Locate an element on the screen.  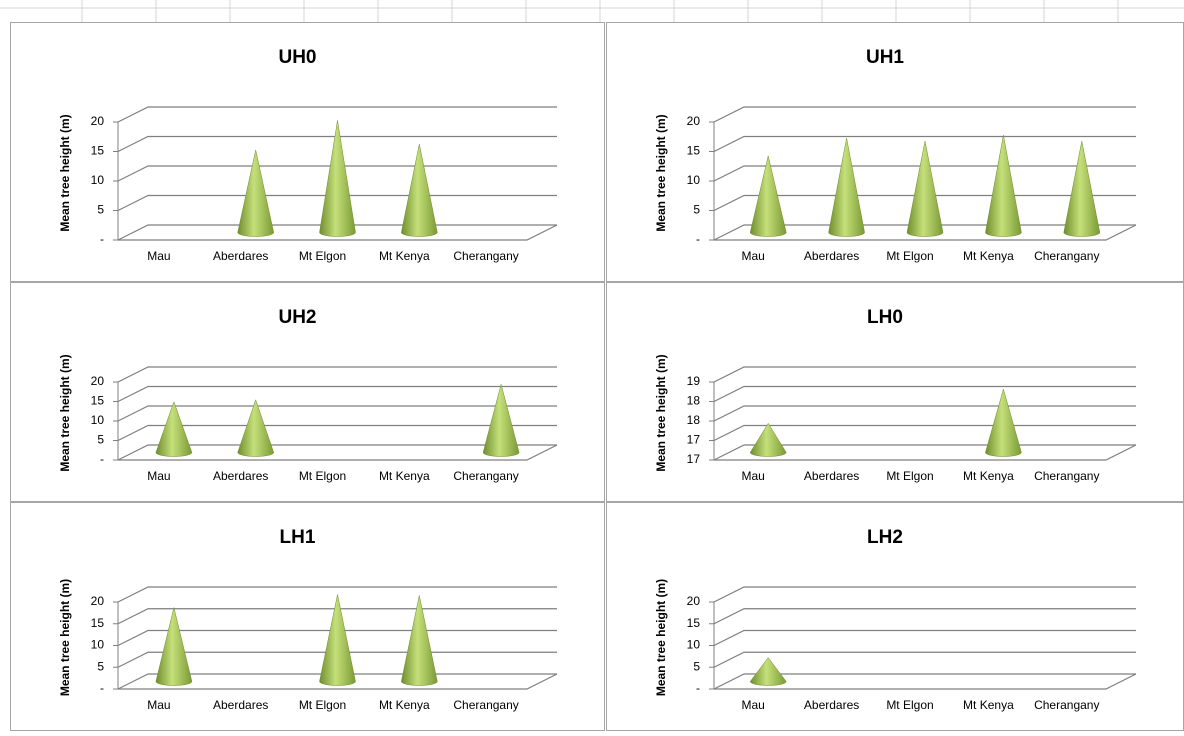
chart-title: LH1 is located at coordinates (298, 537).